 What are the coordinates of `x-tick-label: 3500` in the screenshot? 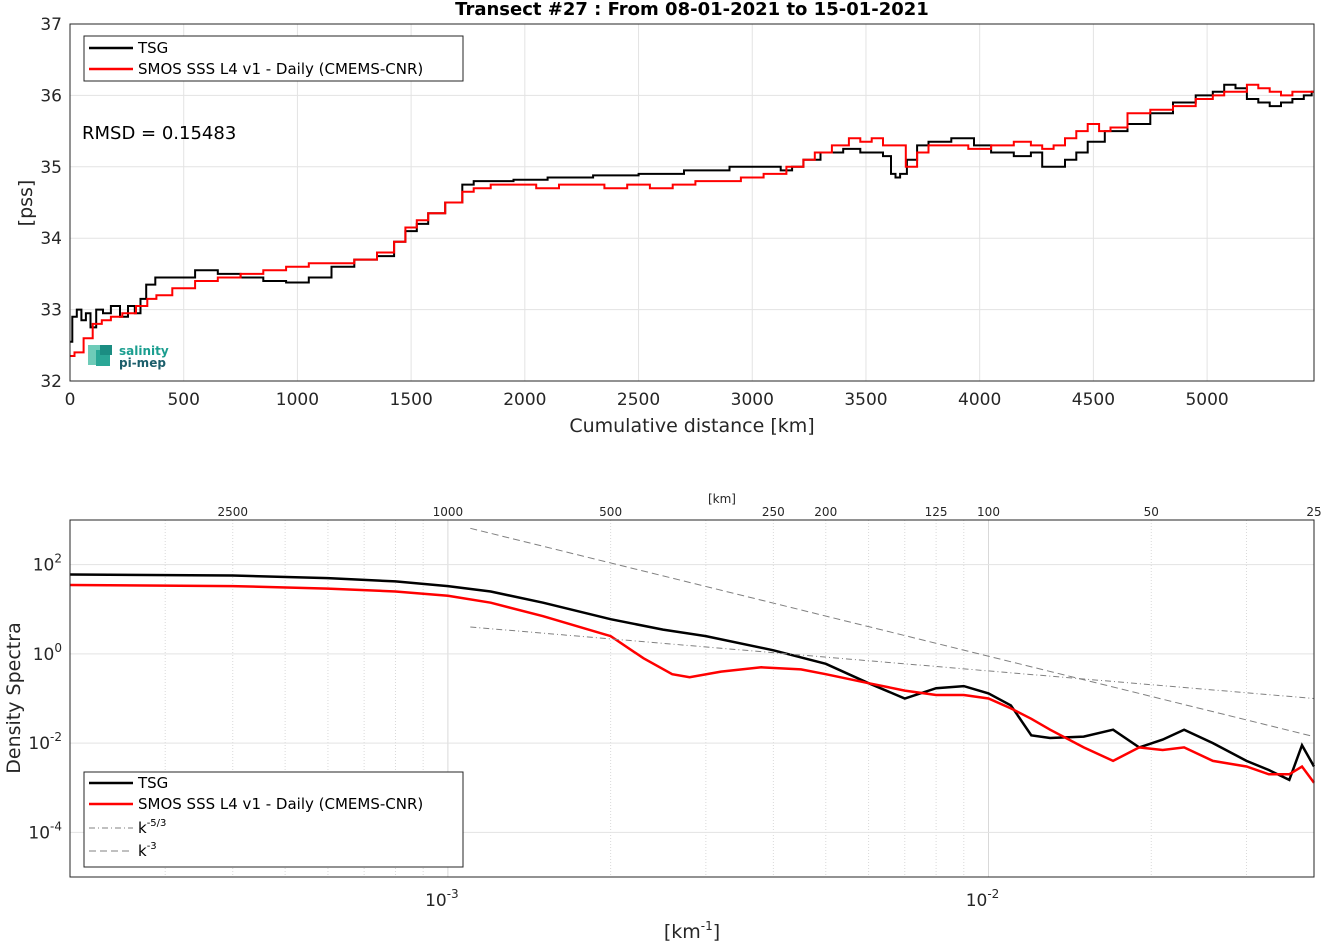 It's located at (865, 400).